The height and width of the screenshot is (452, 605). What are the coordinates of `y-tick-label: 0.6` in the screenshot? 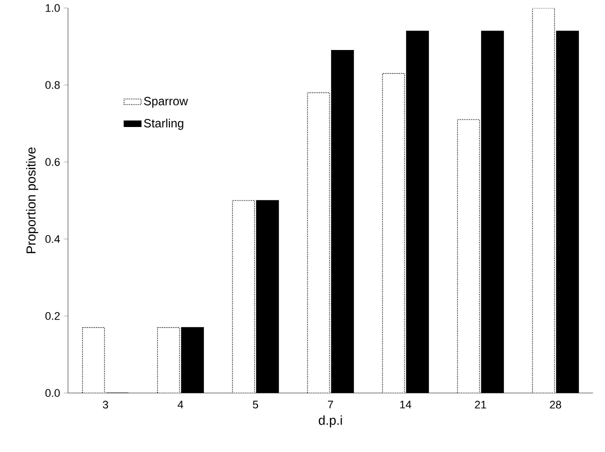 It's located at (52, 162).